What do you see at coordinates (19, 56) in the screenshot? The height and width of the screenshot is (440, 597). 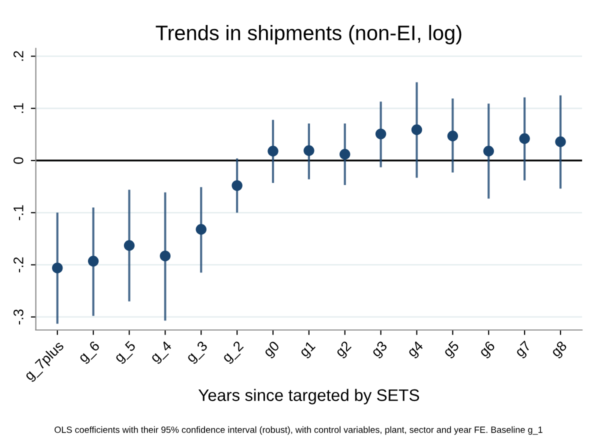 I see `y-tick-label: .2` at bounding box center [19, 56].